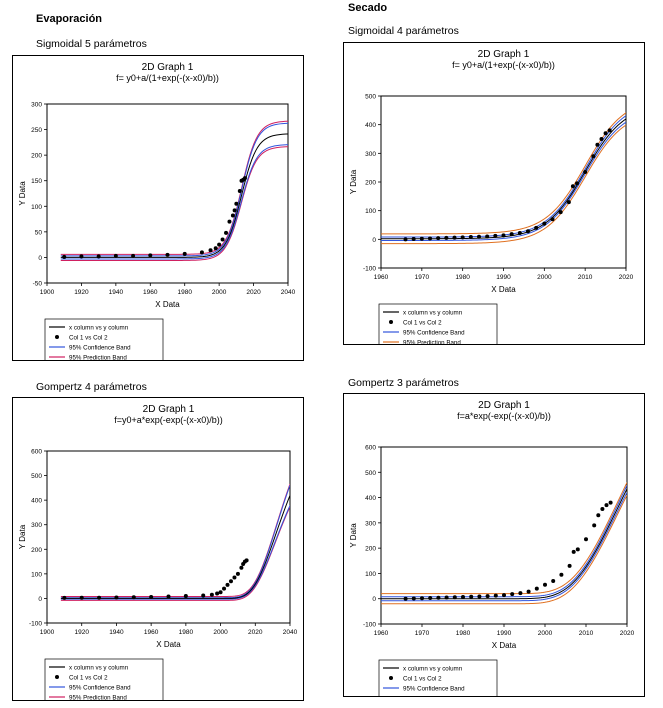 Image resolution: width=663 pixels, height=708 pixels. I want to click on x-tick-label: 1980, so click(463, 633).